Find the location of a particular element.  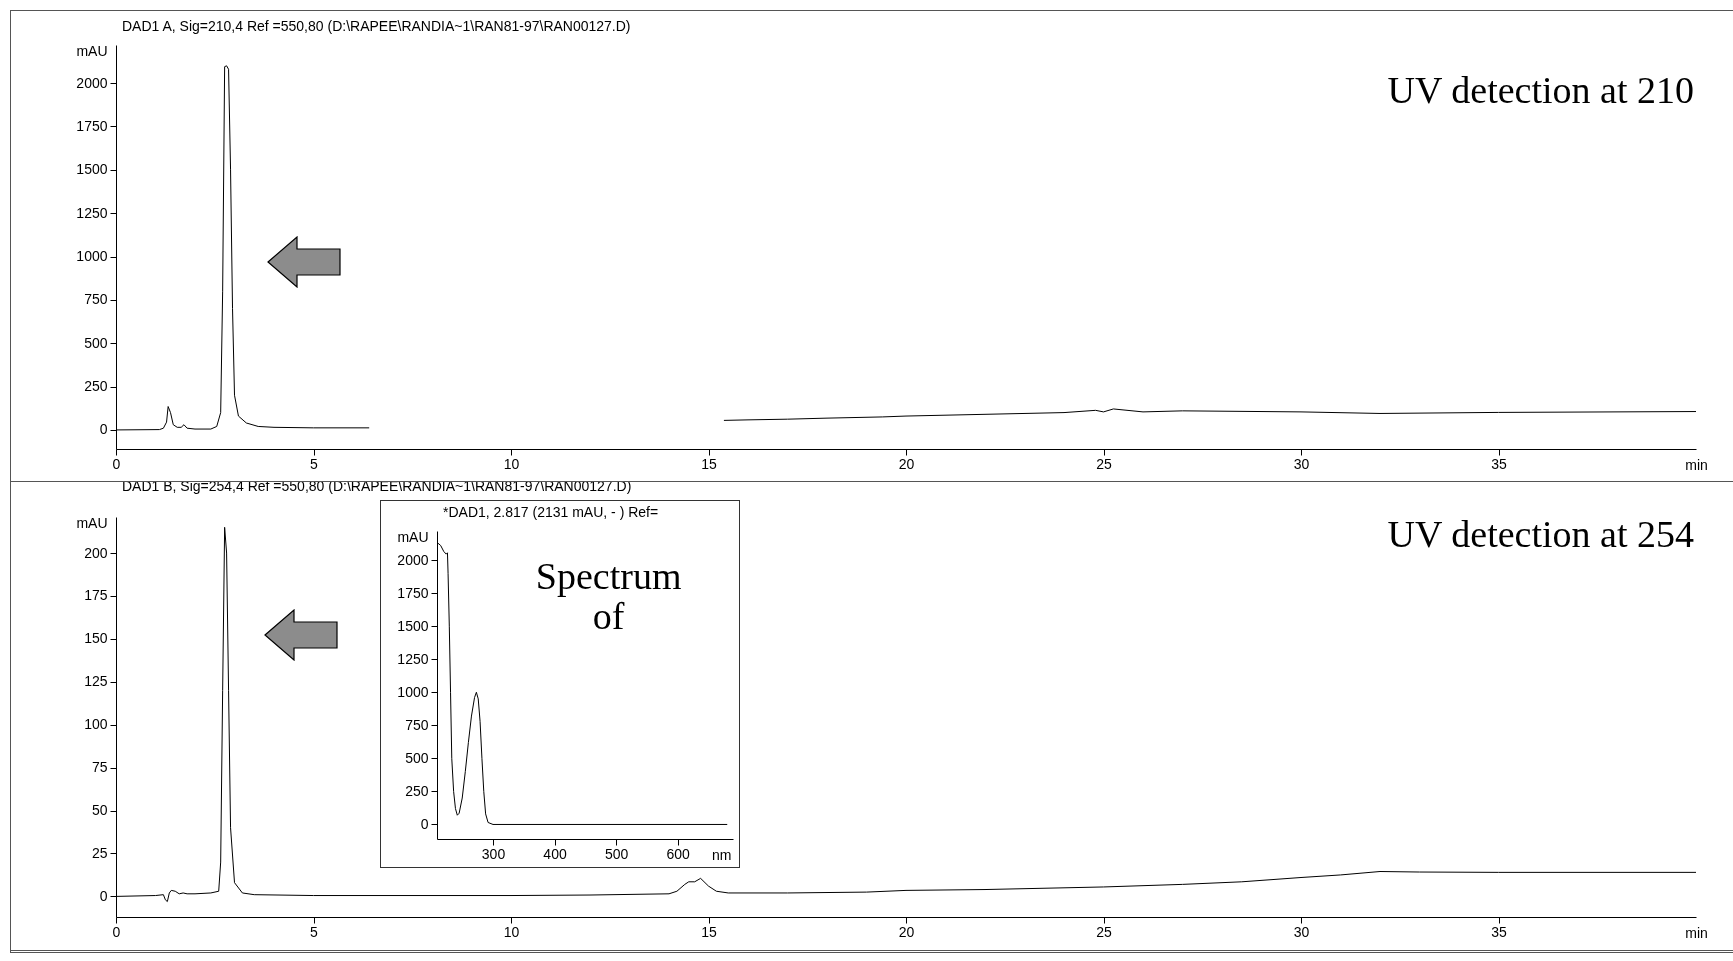

annotation: UV detection at 254 is located at coordinates (1540, 534).